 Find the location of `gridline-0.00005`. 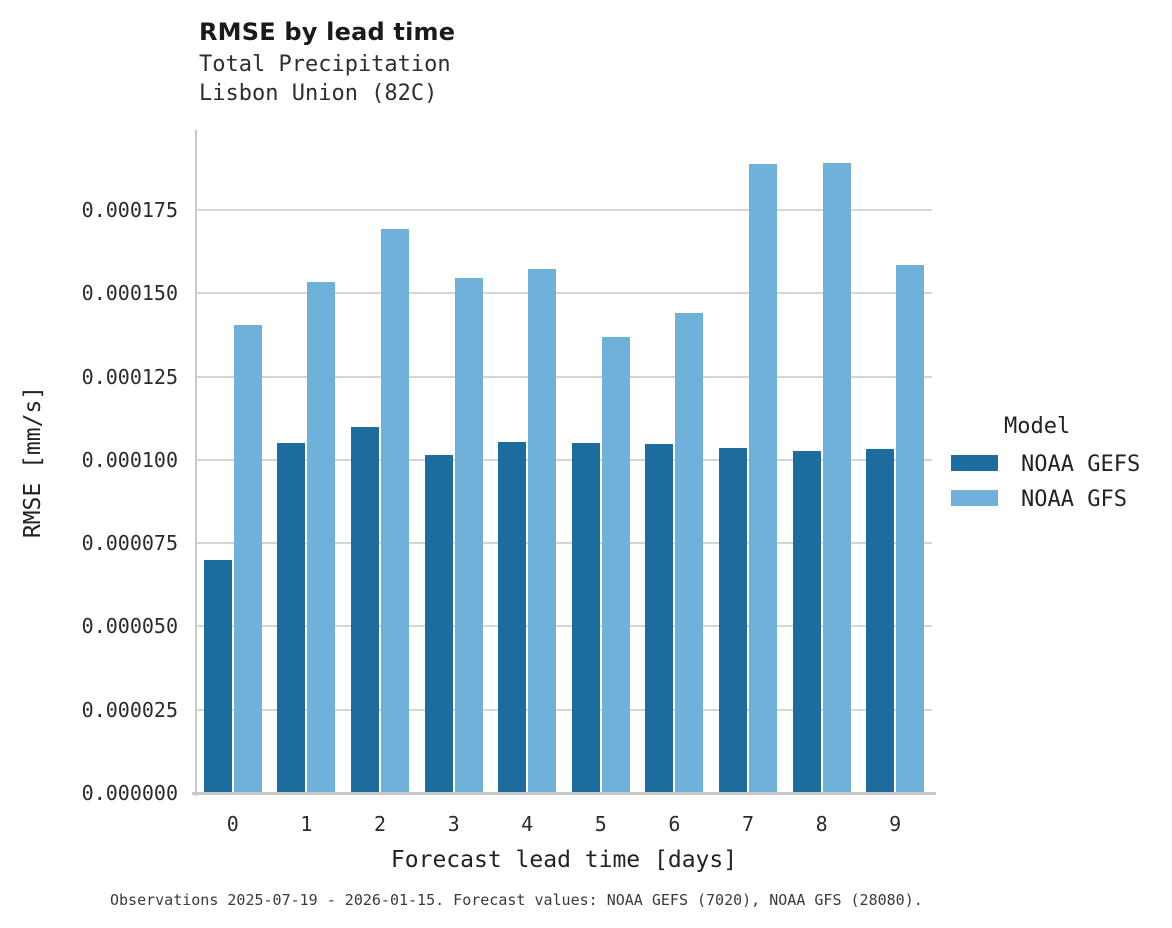

gridline-0.00005 is located at coordinates (564, 626).